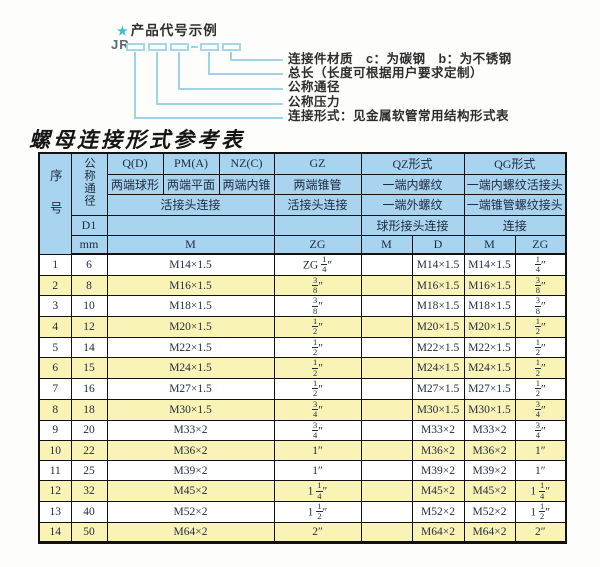  I want to click on cell-qz_d: M14×1.5, so click(438, 264).